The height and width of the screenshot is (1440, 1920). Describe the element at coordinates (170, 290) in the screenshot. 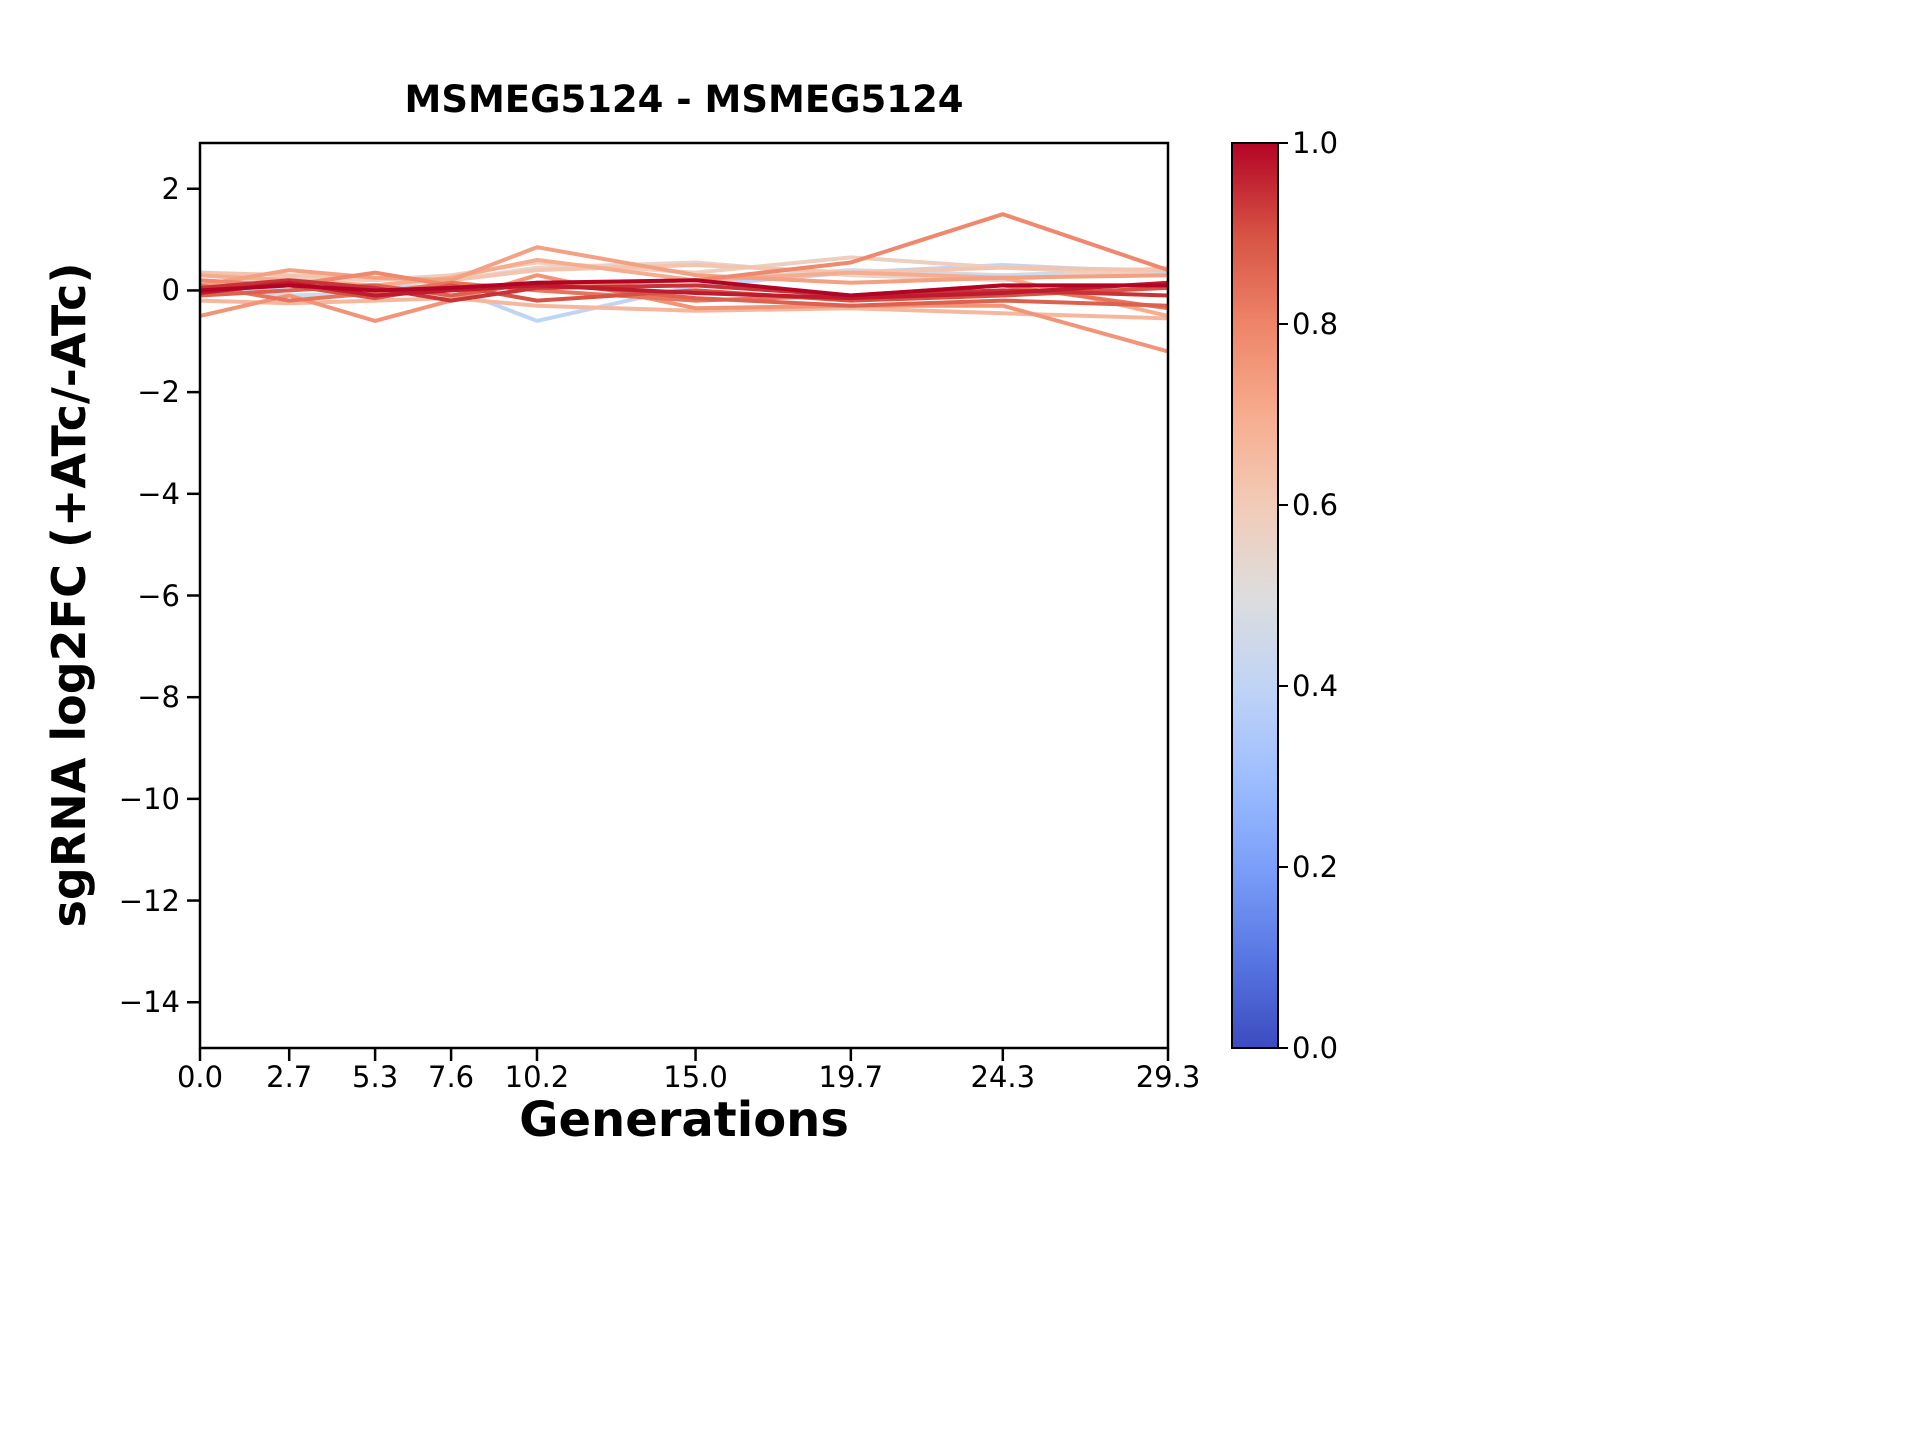

I see `y-tick-label: 0` at that location.